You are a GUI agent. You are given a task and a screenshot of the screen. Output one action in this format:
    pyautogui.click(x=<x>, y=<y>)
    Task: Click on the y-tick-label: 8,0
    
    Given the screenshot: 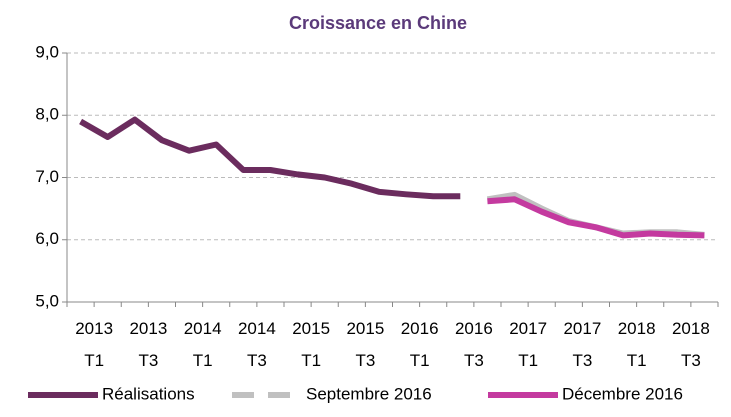 What is the action you would take?
    pyautogui.click(x=47, y=114)
    